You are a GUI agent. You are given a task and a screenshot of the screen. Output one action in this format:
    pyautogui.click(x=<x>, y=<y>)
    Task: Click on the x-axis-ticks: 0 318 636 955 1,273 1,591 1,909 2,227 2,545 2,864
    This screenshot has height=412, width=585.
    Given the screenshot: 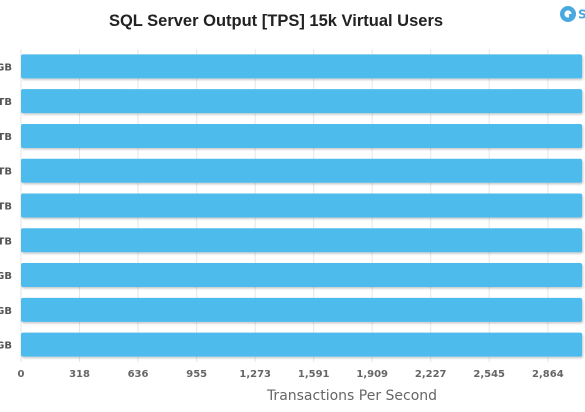 What is the action you would take?
    pyautogui.click(x=291, y=374)
    